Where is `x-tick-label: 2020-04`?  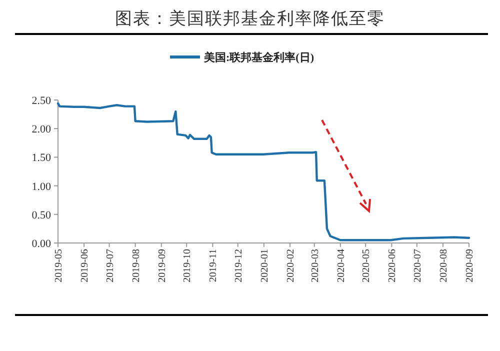
x-tick-label: 2020-04 is located at coordinates (341, 265).